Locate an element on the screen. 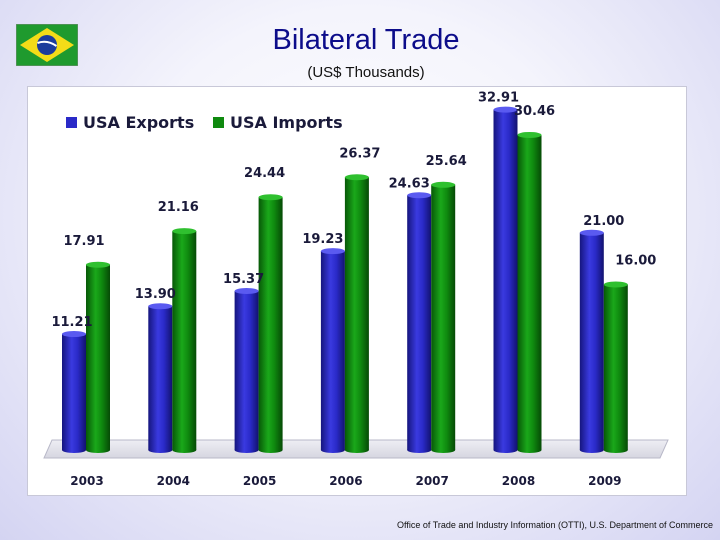 Image resolution: width=720 pixels, height=540 pixels. export-value-label-2007: 24.63 is located at coordinates (409, 183).